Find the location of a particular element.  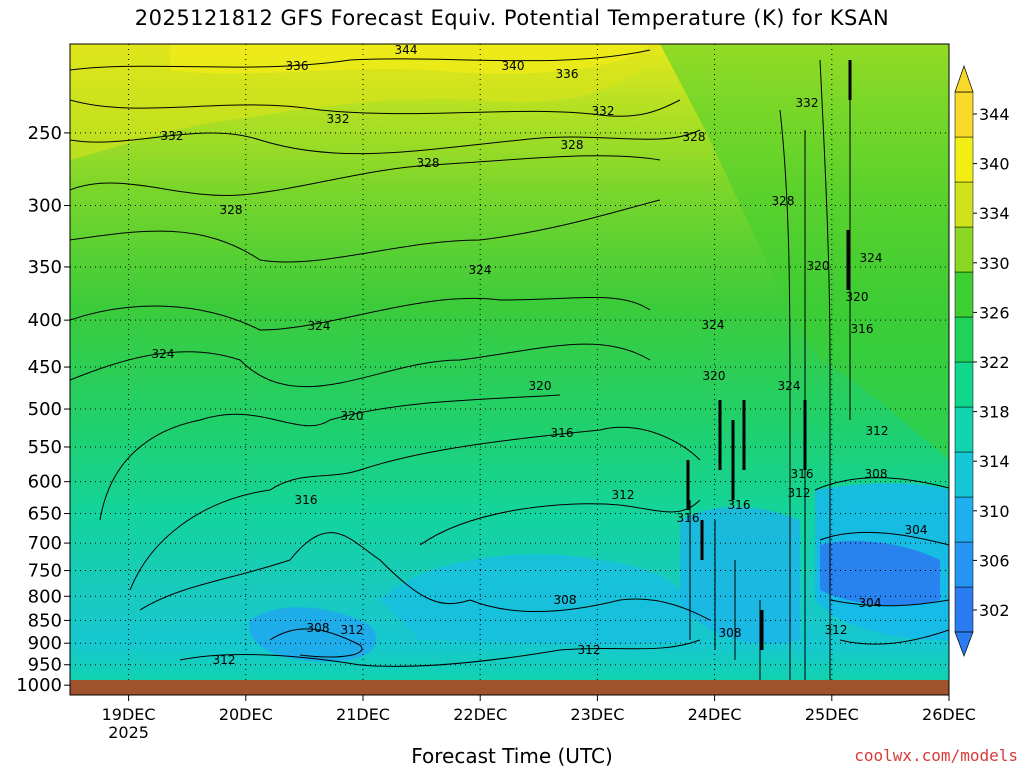

ground-band is located at coordinates (509, 687).